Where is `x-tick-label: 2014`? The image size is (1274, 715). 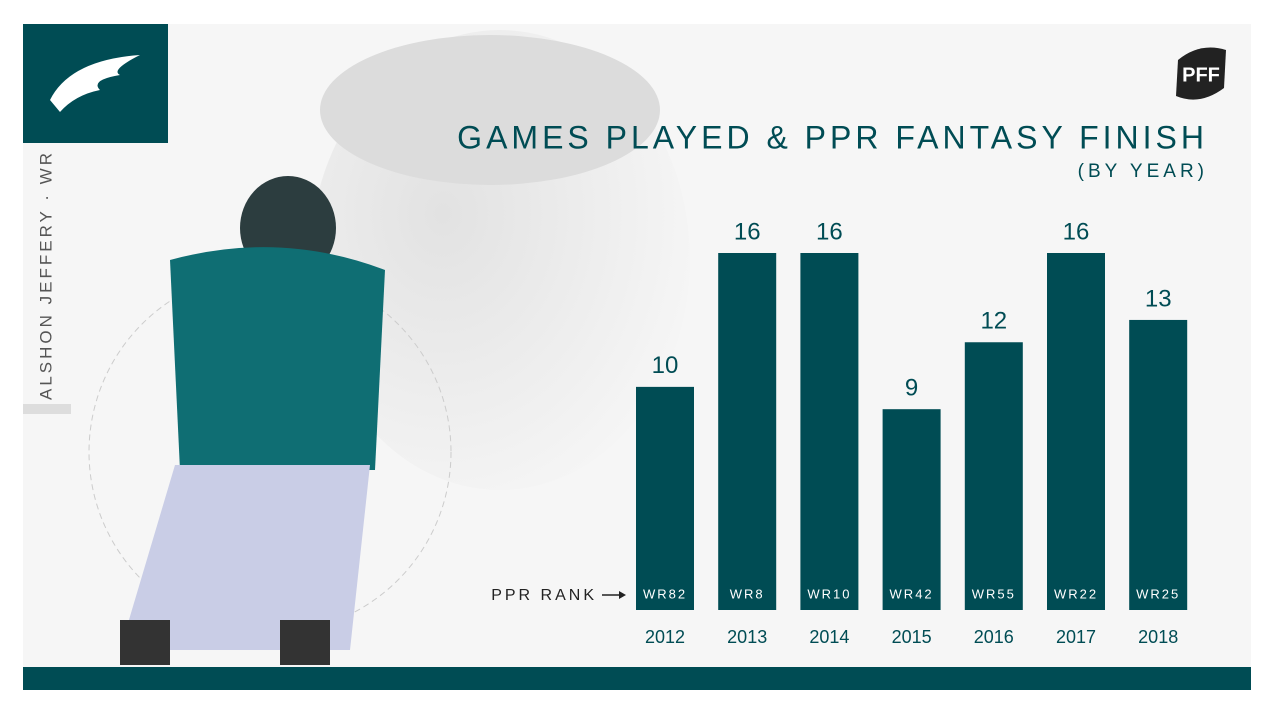
x-tick-label: 2014 is located at coordinates (829, 637).